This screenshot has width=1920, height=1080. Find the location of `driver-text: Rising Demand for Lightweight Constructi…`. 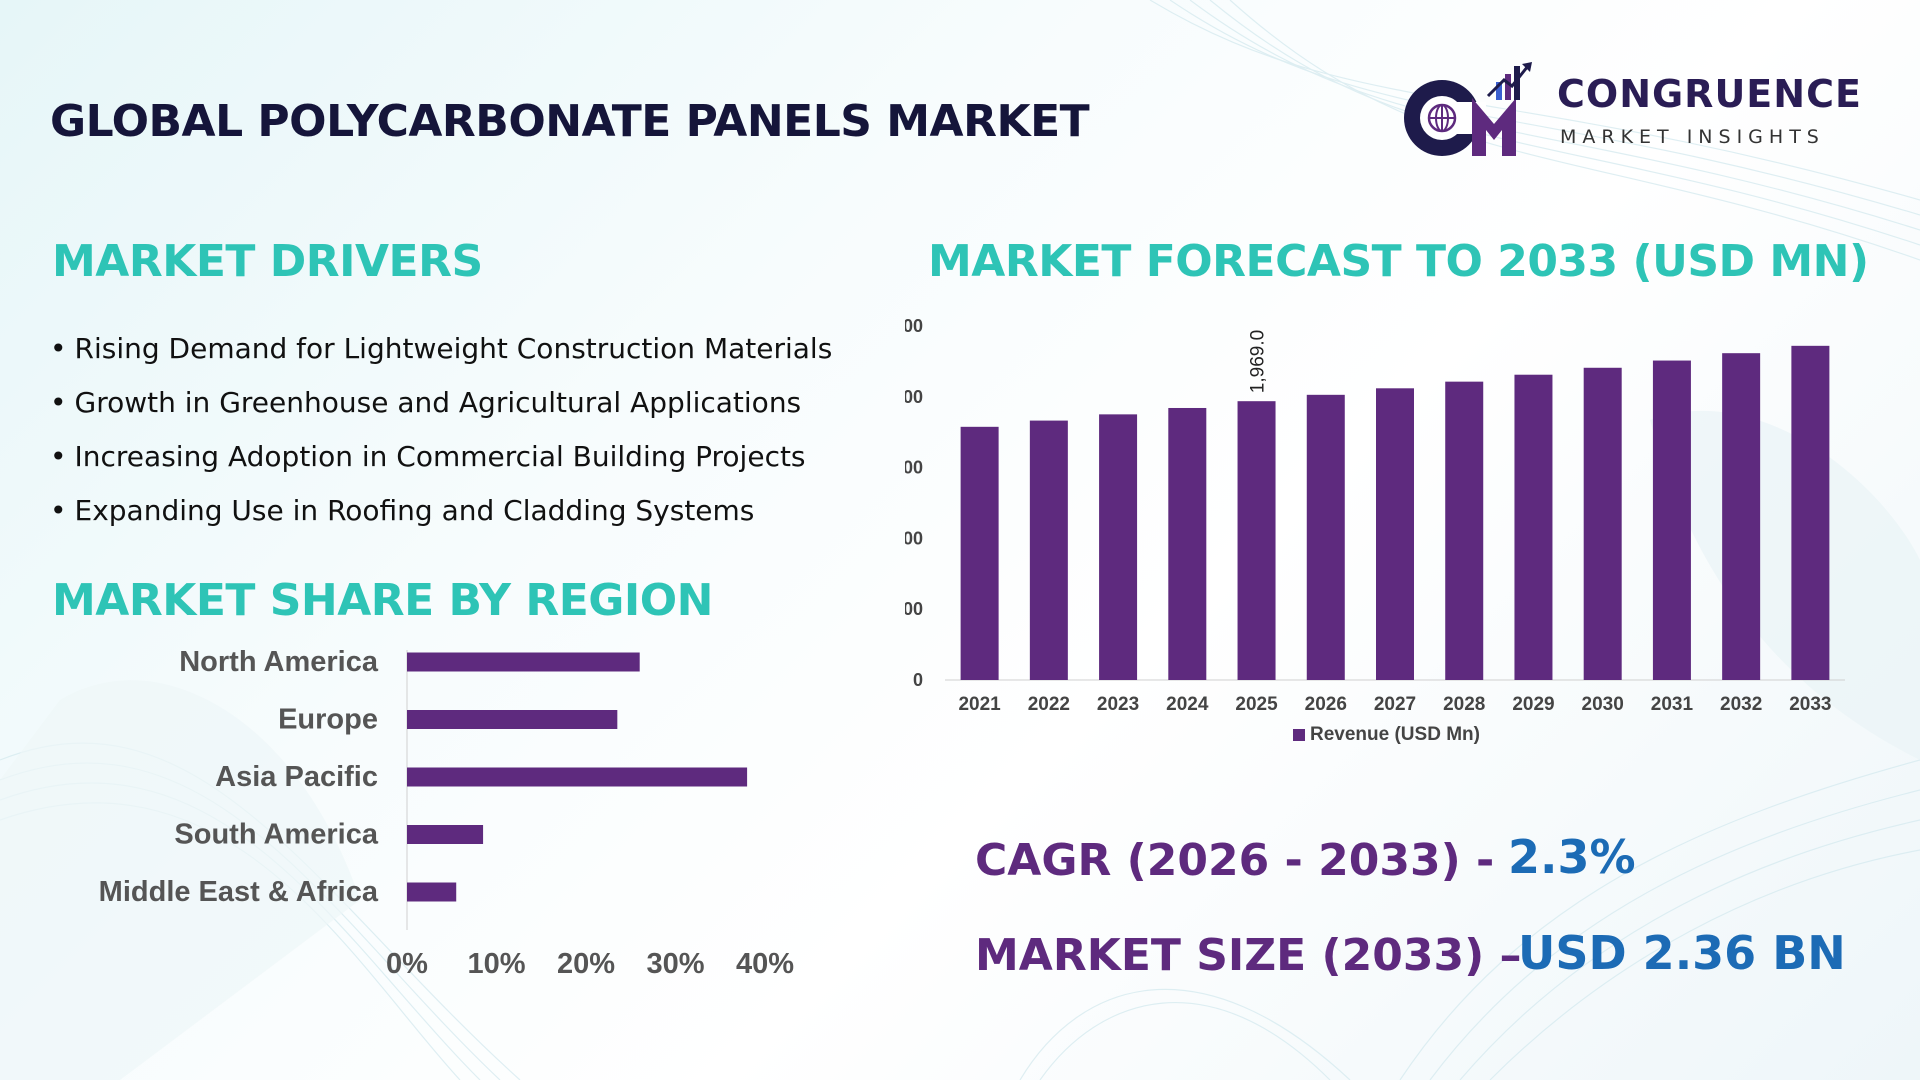

driver-text: Rising Demand for Lightweight Constructi… is located at coordinates (453, 348).